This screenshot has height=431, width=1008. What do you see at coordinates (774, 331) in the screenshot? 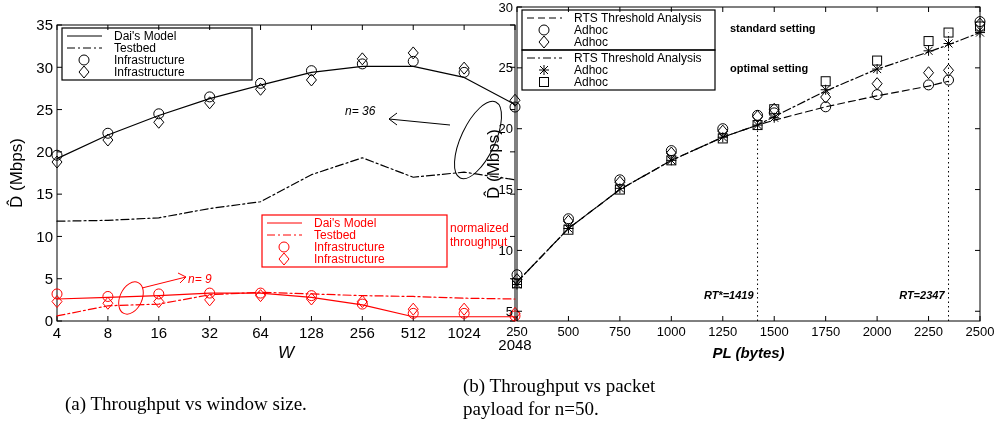
I see `x-tick-label: 1500` at bounding box center [774, 331].